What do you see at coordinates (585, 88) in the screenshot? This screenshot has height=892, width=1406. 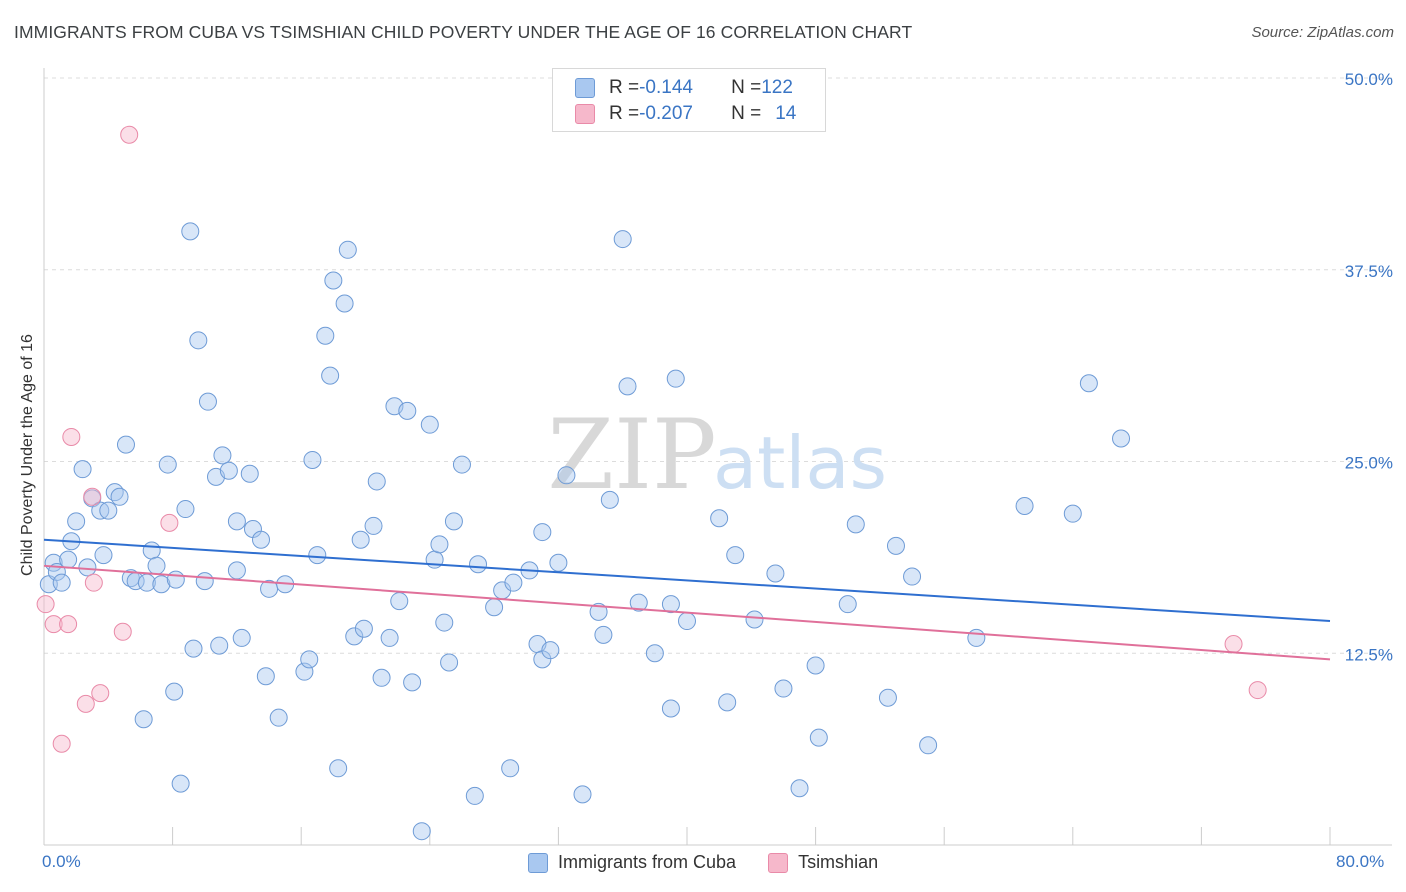 I see `legend-swatch-cuba` at bounding box center [585, 88].